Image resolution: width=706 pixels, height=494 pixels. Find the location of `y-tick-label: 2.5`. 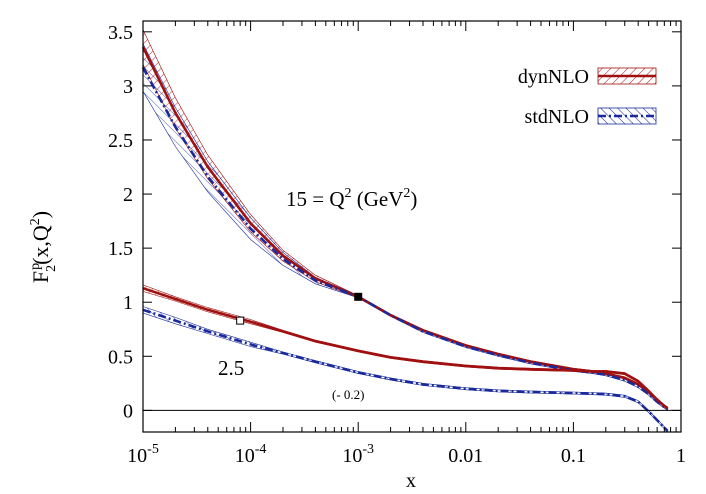

y-tick-label: 2.5 is located at coordinates (120, 141).